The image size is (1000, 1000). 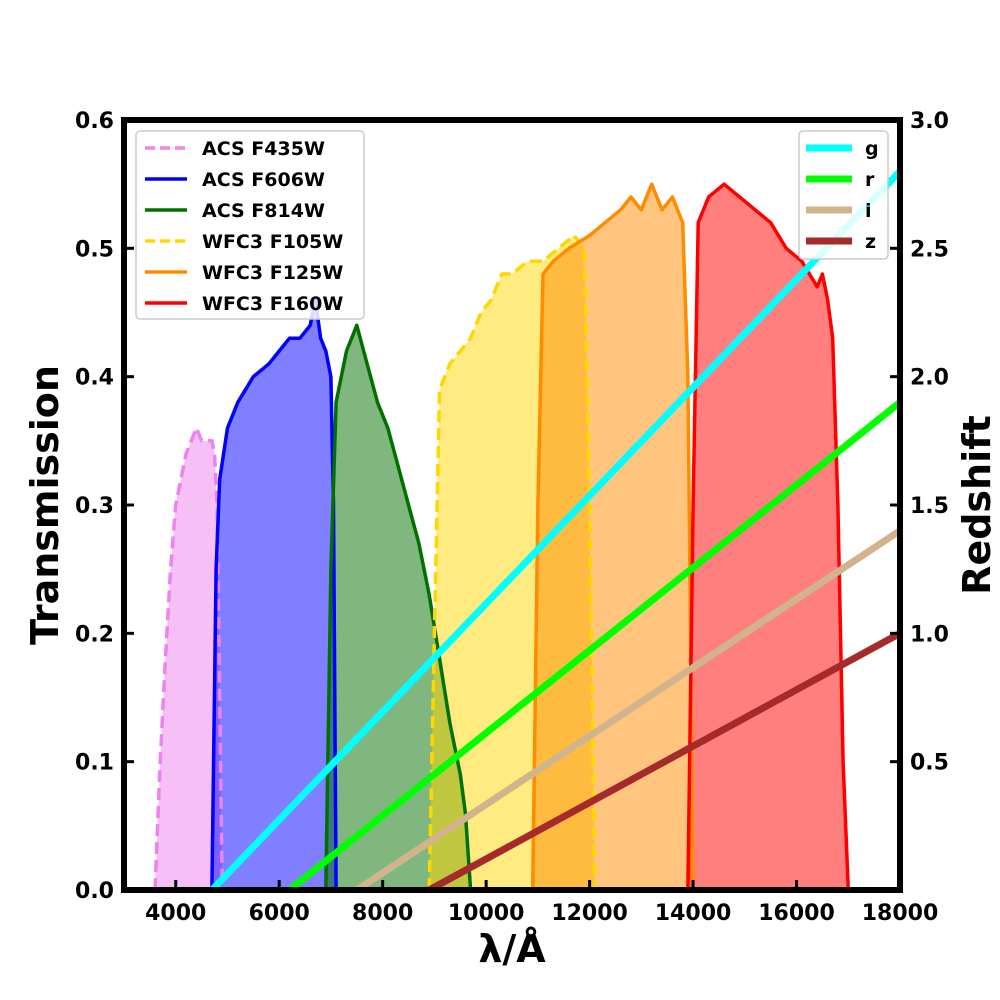 I want to click on y-right-tick-label: 1.5, so click(x=929, y=506).